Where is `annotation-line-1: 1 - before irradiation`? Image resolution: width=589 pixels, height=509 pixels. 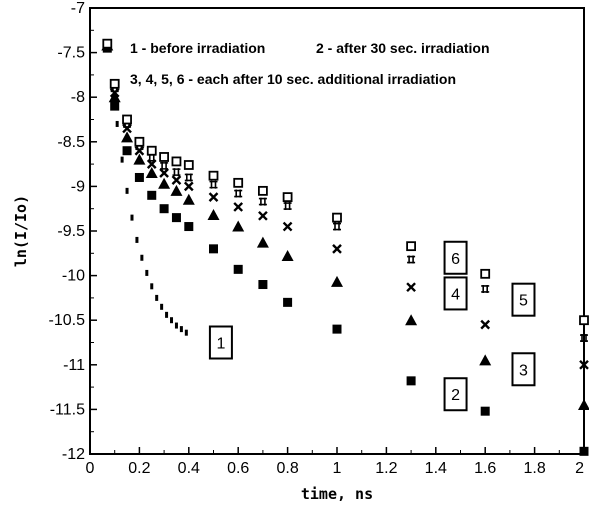 annotation-line-1: 1 - before irradiation is located at coordinates (197, 48).